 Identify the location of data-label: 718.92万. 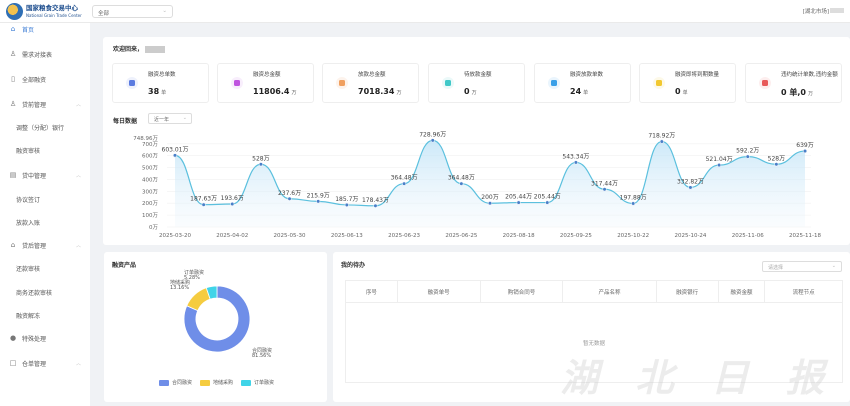
(661, 136).